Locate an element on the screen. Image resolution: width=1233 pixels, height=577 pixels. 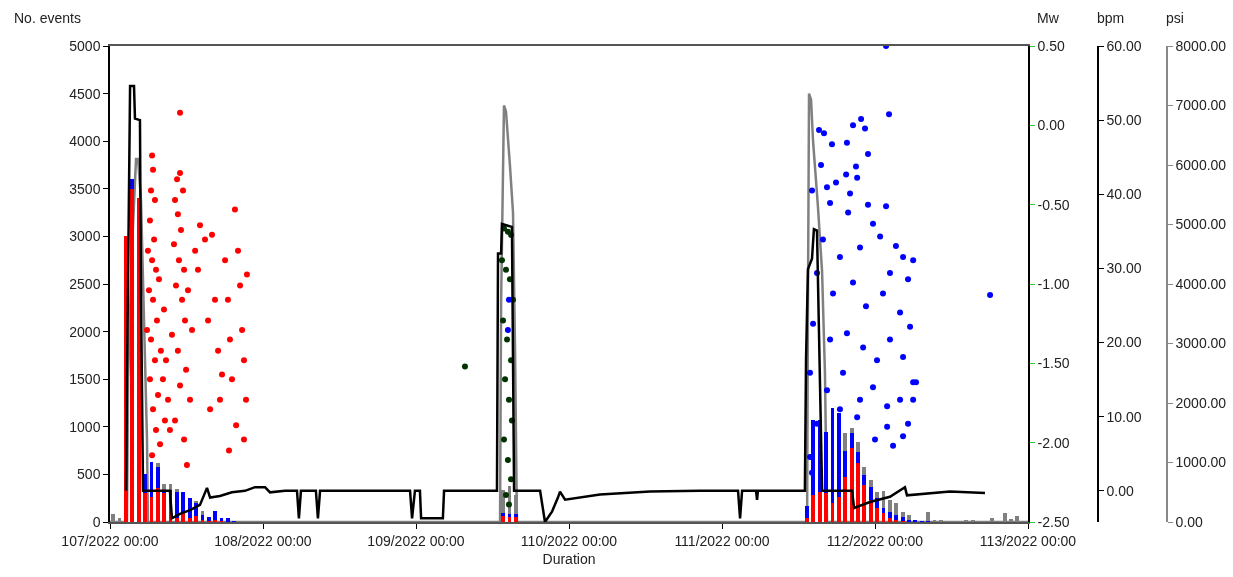
x-tick-label: 113/2022 00:00 is located at coordinates (1028, 540).